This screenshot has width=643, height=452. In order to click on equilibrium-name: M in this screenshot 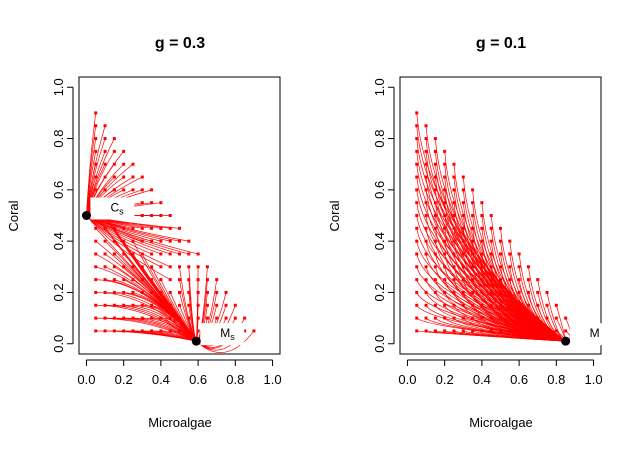, I will do `click(225, 333)`.